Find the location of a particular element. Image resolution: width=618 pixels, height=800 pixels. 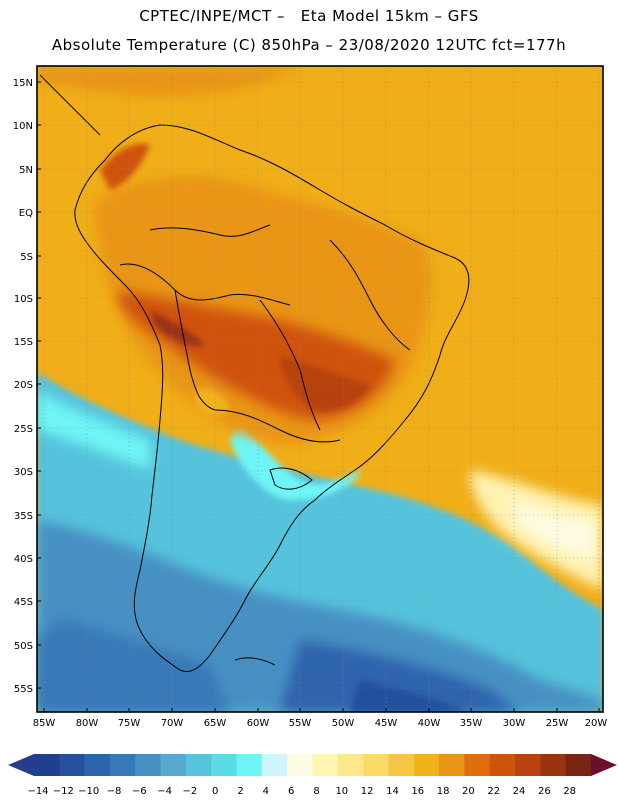

lon-label-25w: 25W is located at coordinates (557, 723).